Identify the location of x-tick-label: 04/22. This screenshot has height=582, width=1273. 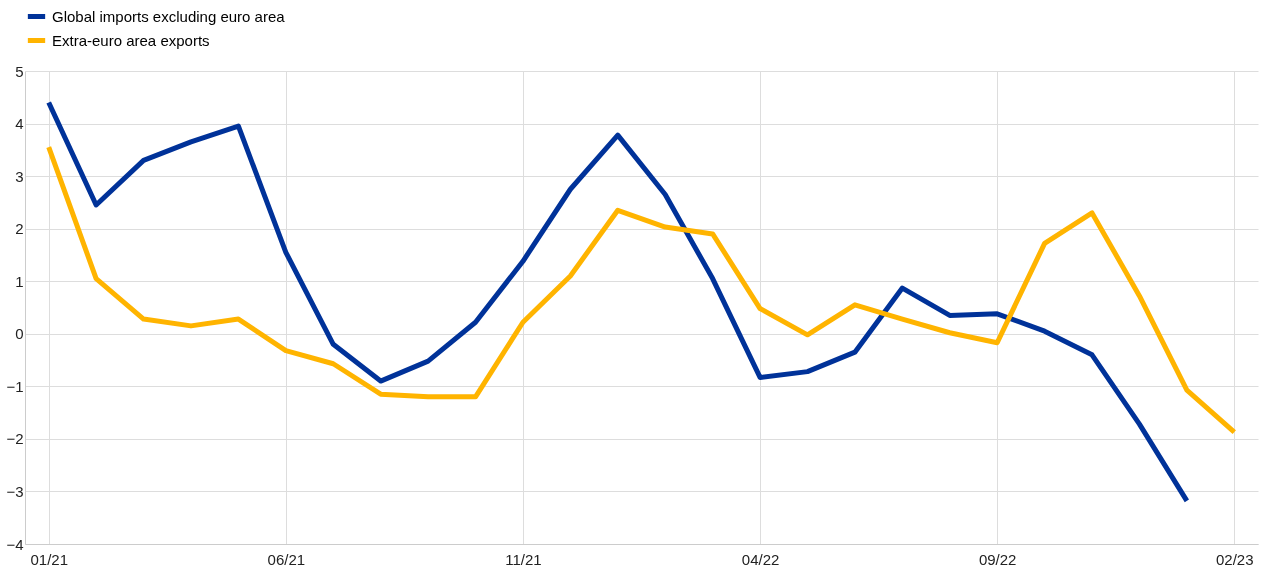
(760, 559).